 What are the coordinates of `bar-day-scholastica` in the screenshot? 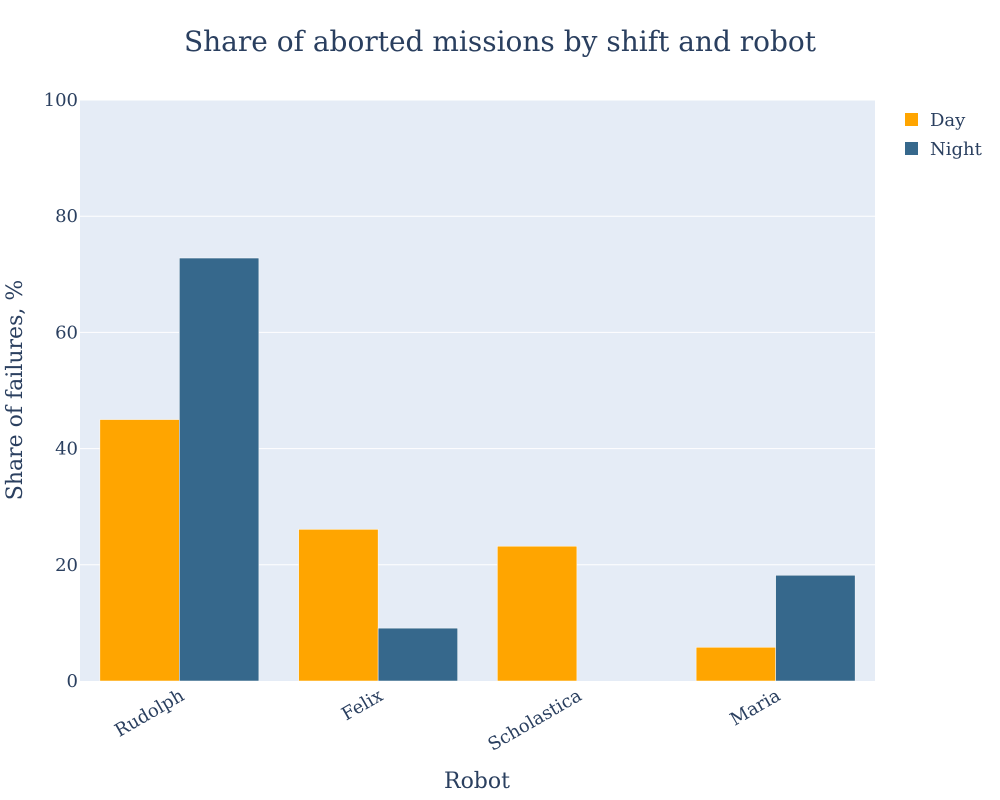 It's located at (537, 613).